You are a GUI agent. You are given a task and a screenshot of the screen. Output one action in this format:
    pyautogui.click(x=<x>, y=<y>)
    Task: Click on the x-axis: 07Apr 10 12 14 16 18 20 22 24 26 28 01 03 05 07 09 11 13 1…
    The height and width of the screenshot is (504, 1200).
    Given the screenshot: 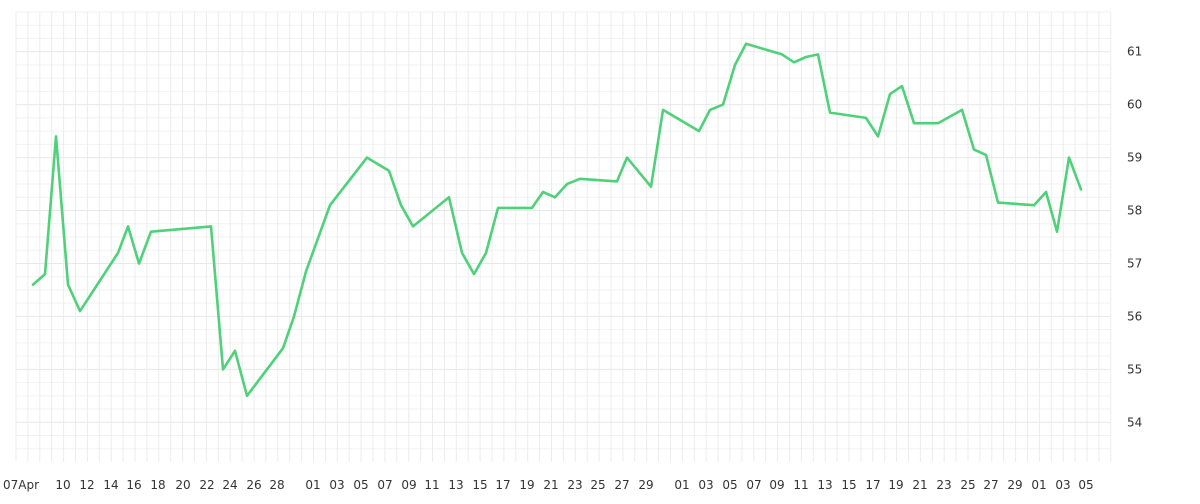 What is the action you would take?
    pyautogui.click(x=548, y=485)
    